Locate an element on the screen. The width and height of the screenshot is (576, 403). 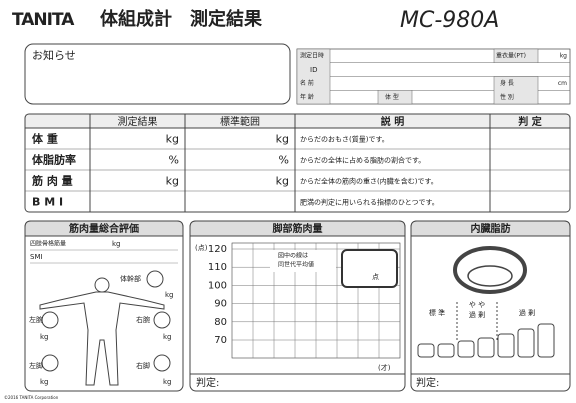
y-tick-label: 110 is located at coordinates (217, 267).